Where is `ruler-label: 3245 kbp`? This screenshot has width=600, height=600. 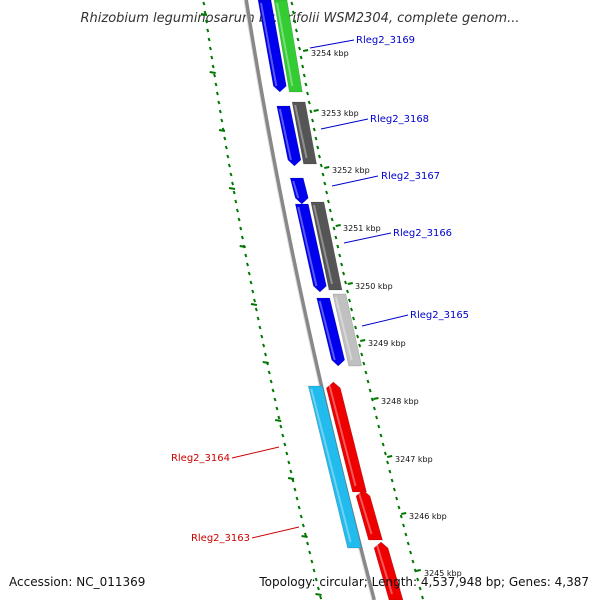 ruler-label: 3245 kbp is located at coordinates (443, 573).